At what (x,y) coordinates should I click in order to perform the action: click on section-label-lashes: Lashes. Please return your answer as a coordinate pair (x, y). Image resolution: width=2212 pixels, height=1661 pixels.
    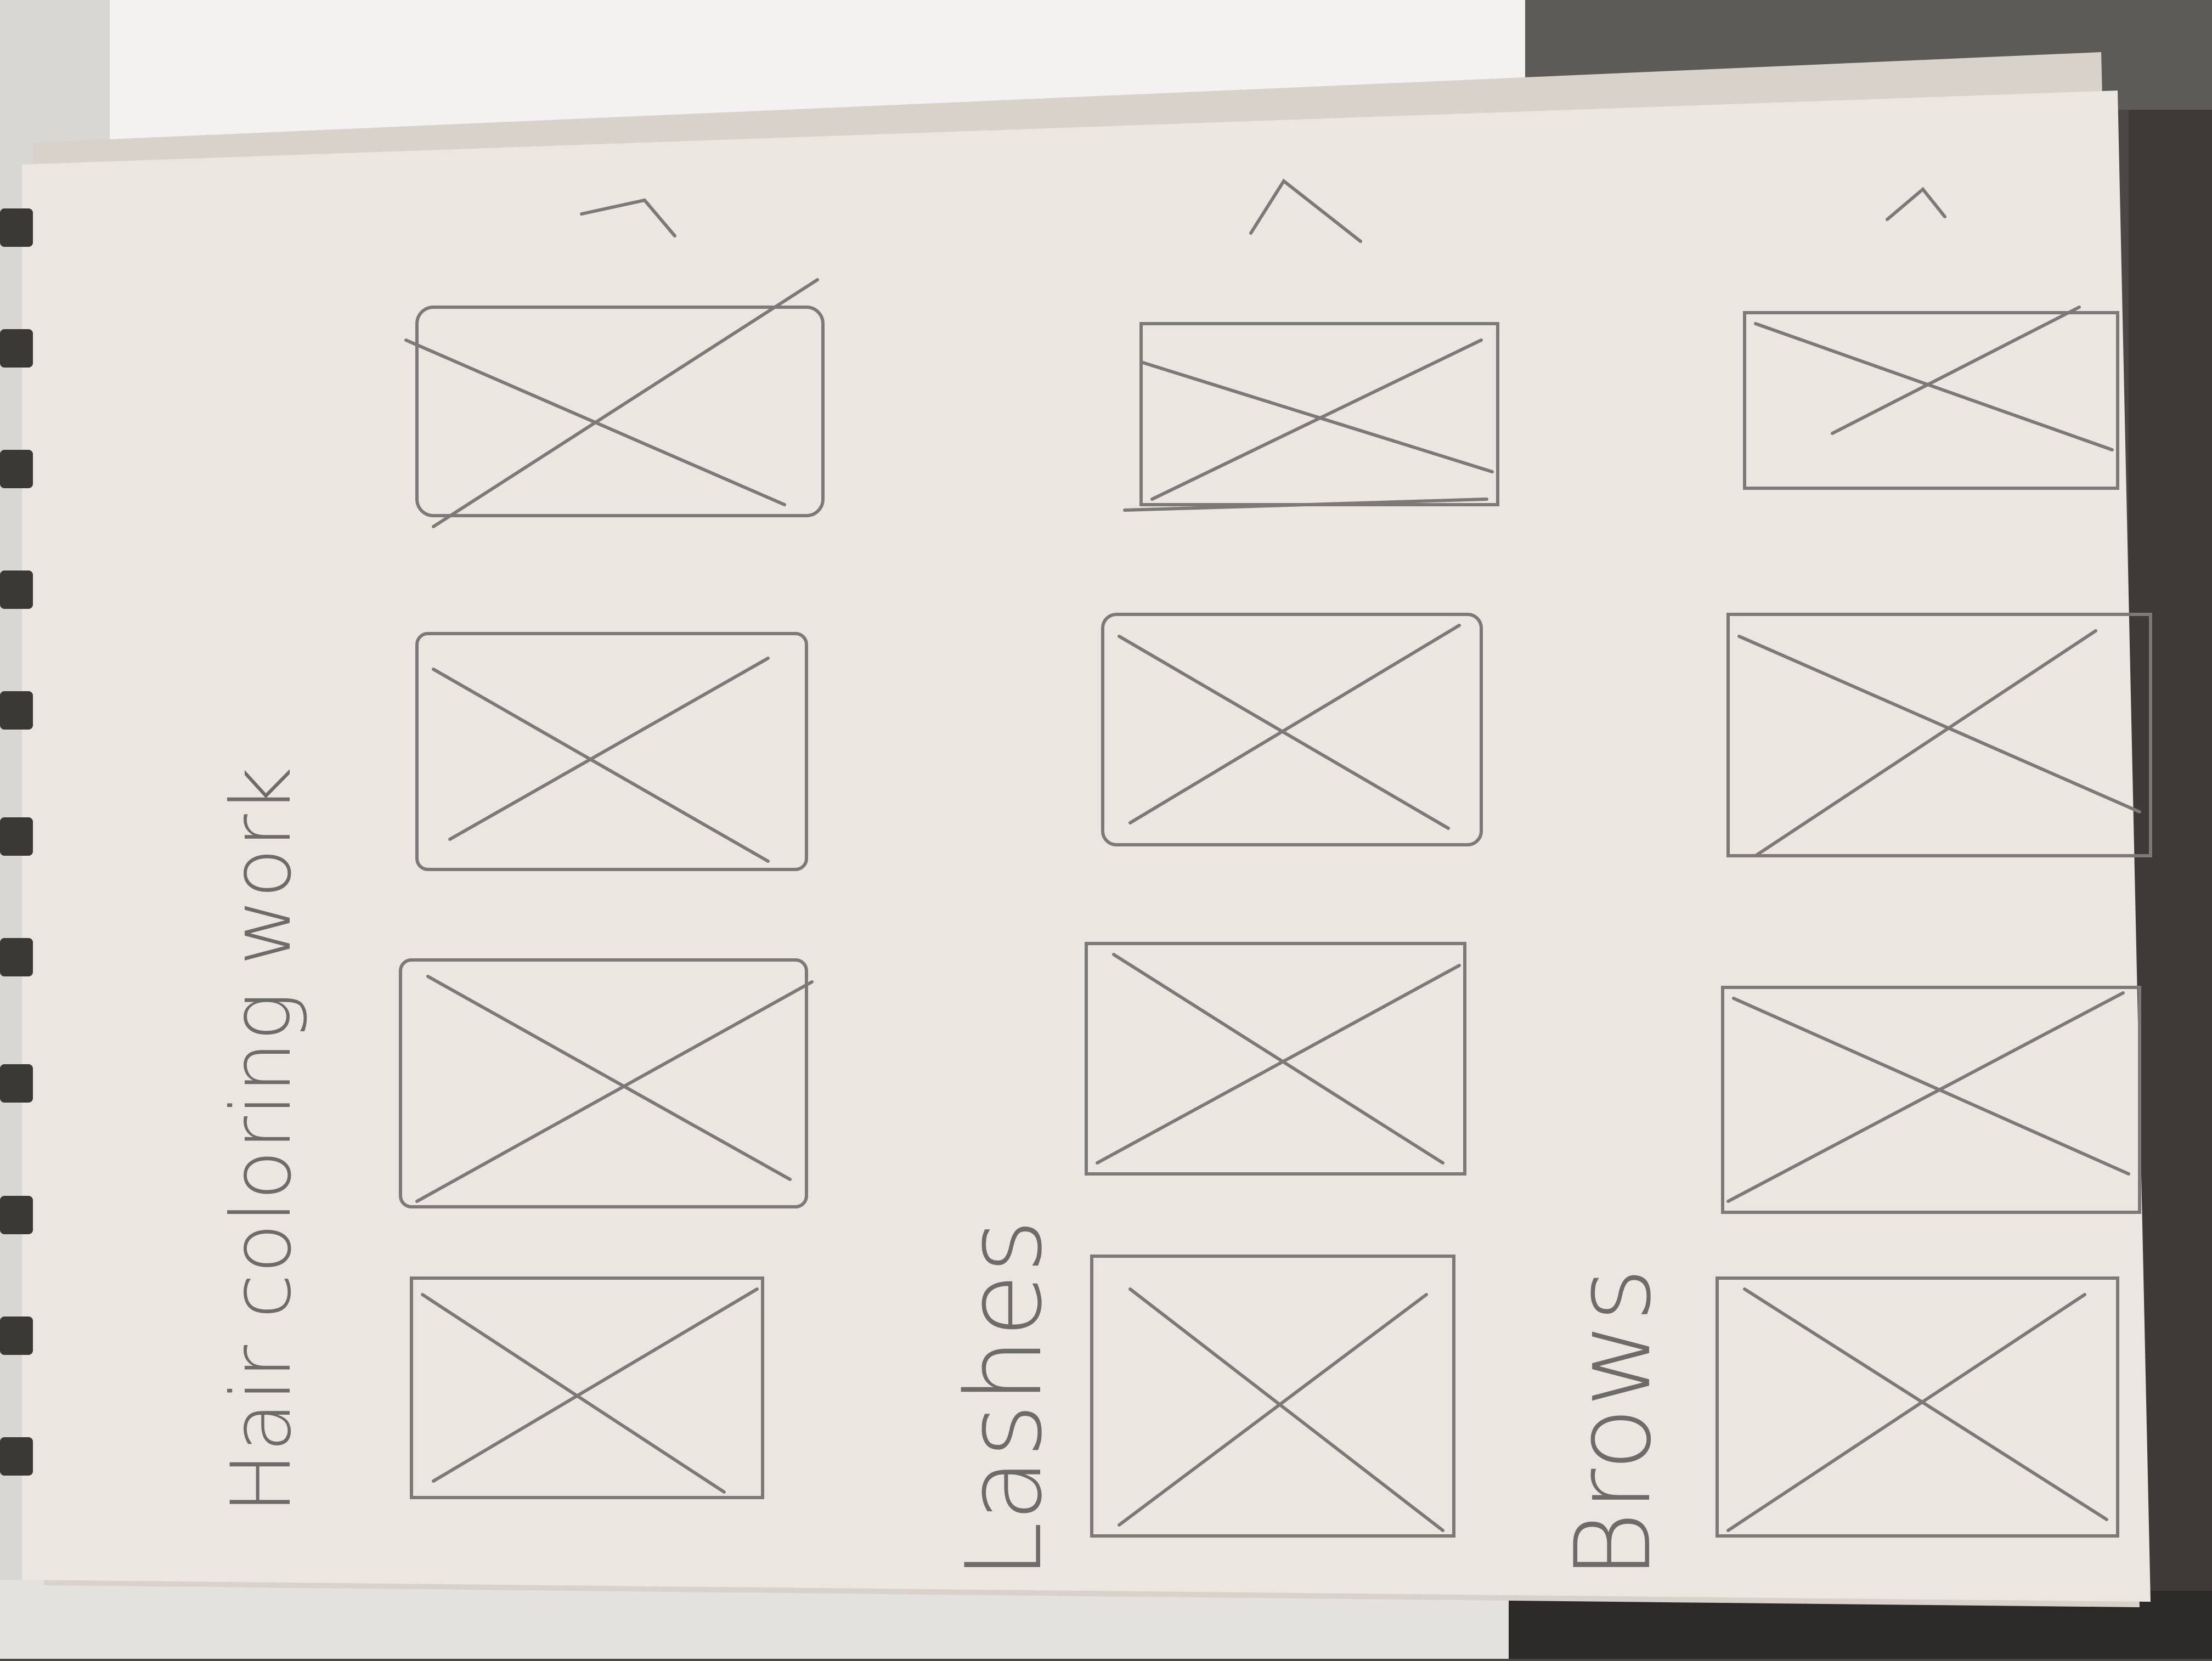
    Looking at the image, I should click on (1005, 1399).